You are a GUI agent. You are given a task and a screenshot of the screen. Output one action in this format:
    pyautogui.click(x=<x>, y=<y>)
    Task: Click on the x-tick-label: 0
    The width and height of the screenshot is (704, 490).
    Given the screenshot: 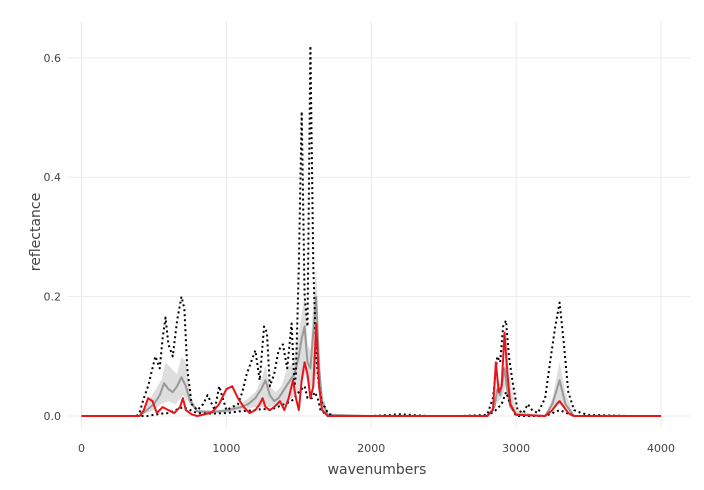 What is the action you would take?
    pyautogui.click(x=81, y=448)
    